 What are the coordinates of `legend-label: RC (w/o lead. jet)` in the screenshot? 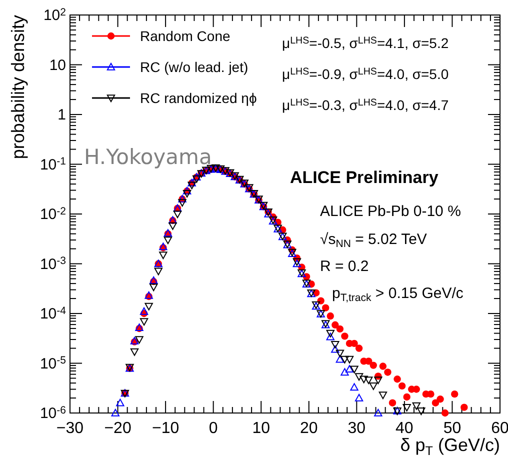 It's located at (194, 67).